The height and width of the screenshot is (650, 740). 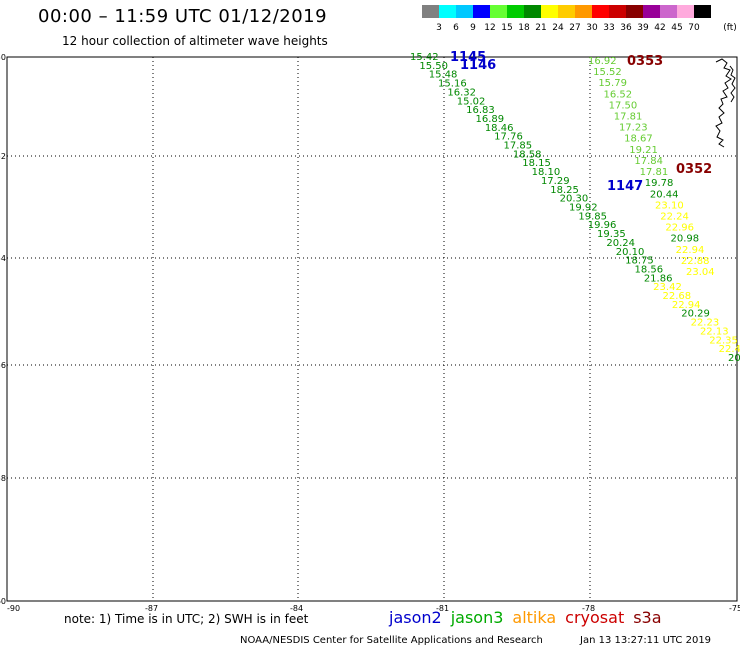 What do you see at coordinates (714, 331) in the screenshot?
I see `wave-height-value: 22.13` at bounding box center [714, 331].